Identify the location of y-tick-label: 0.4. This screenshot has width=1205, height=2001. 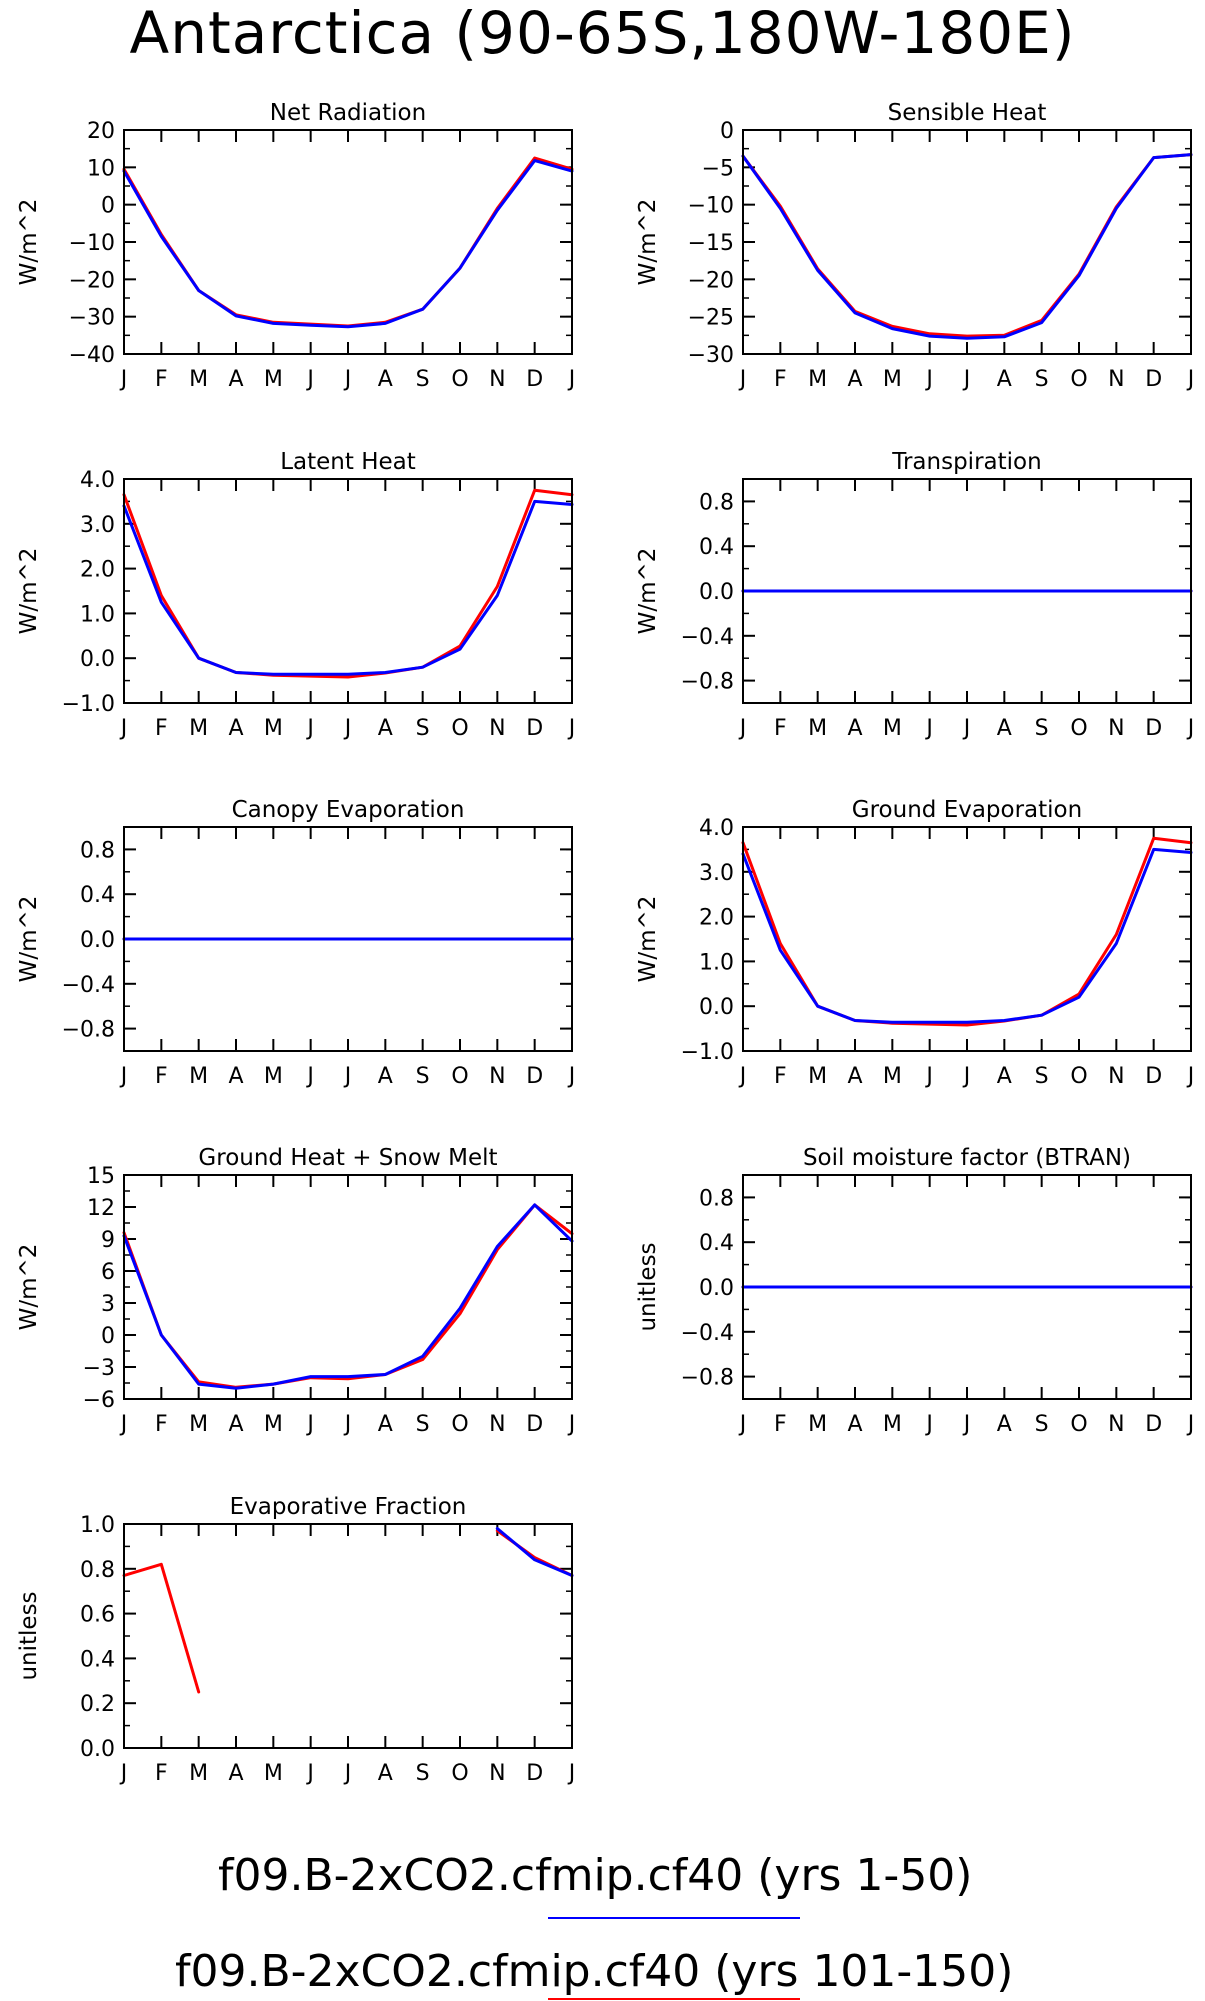
(716, 547).